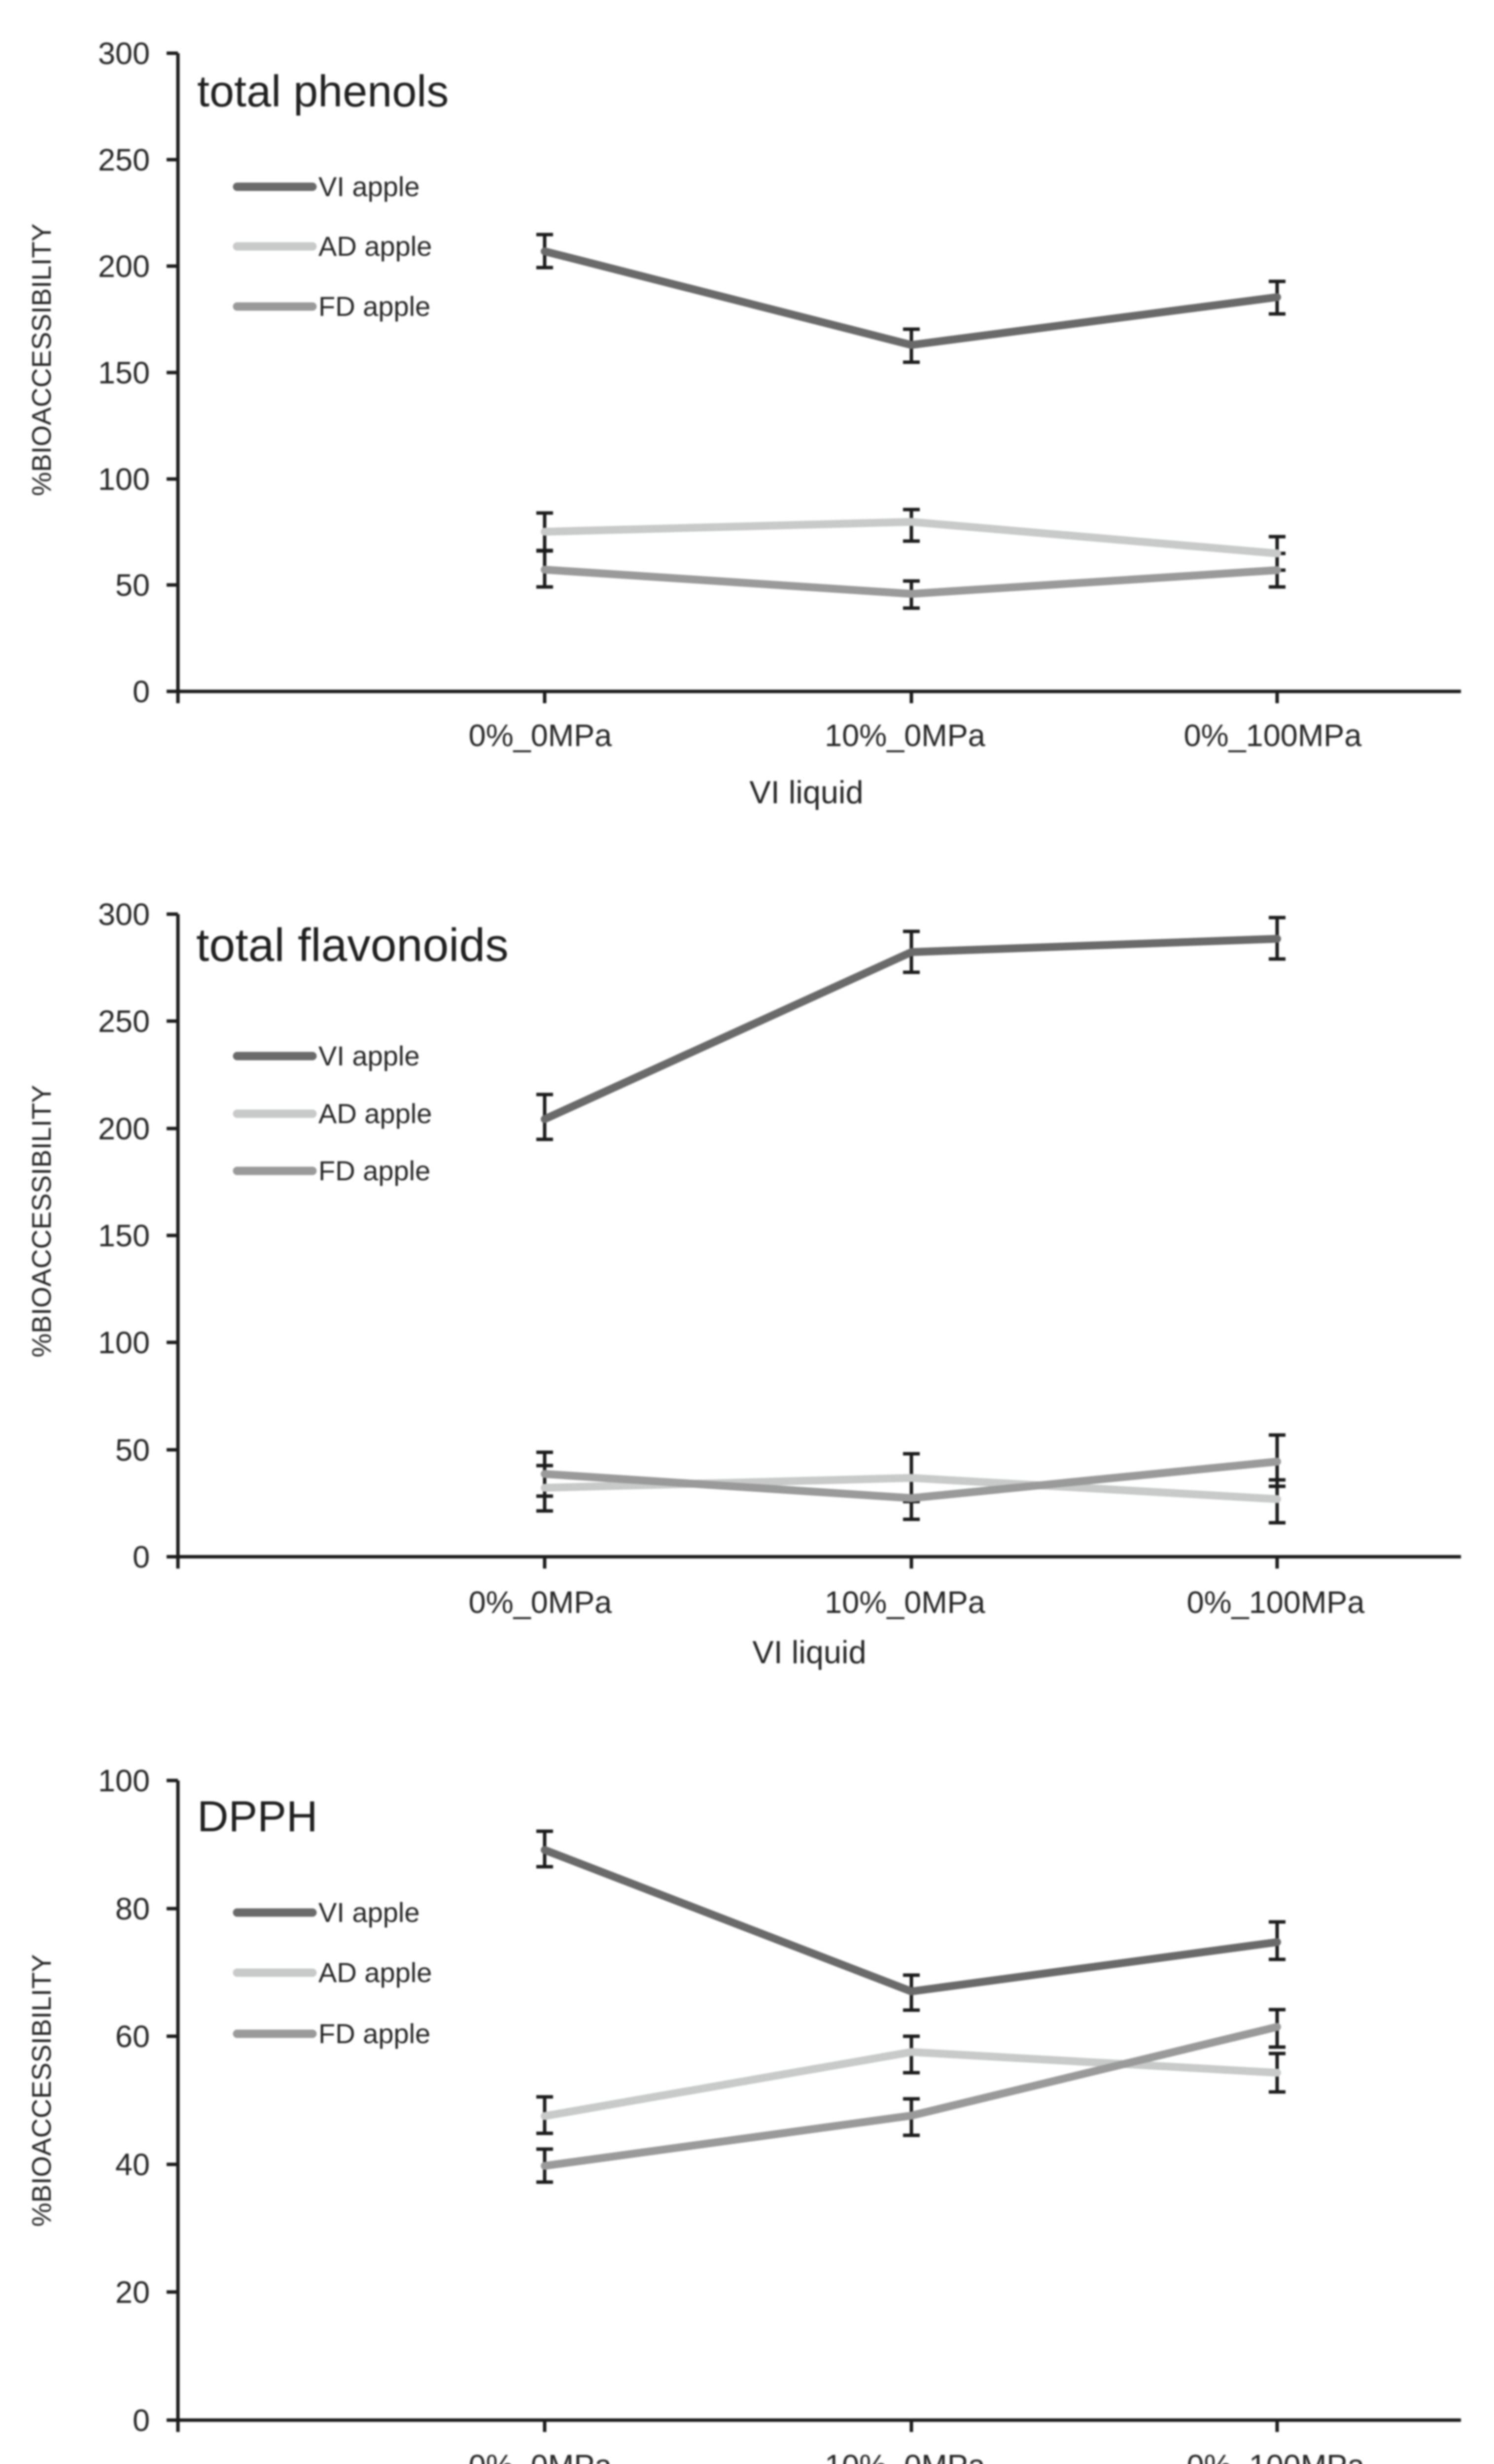 The width and height of the screenshot is (1494, 2464). What do you see at coordinates (352, 945) in the screenshot?
I see `svg-text: total flavonoids` at bounding box center [352, 945].